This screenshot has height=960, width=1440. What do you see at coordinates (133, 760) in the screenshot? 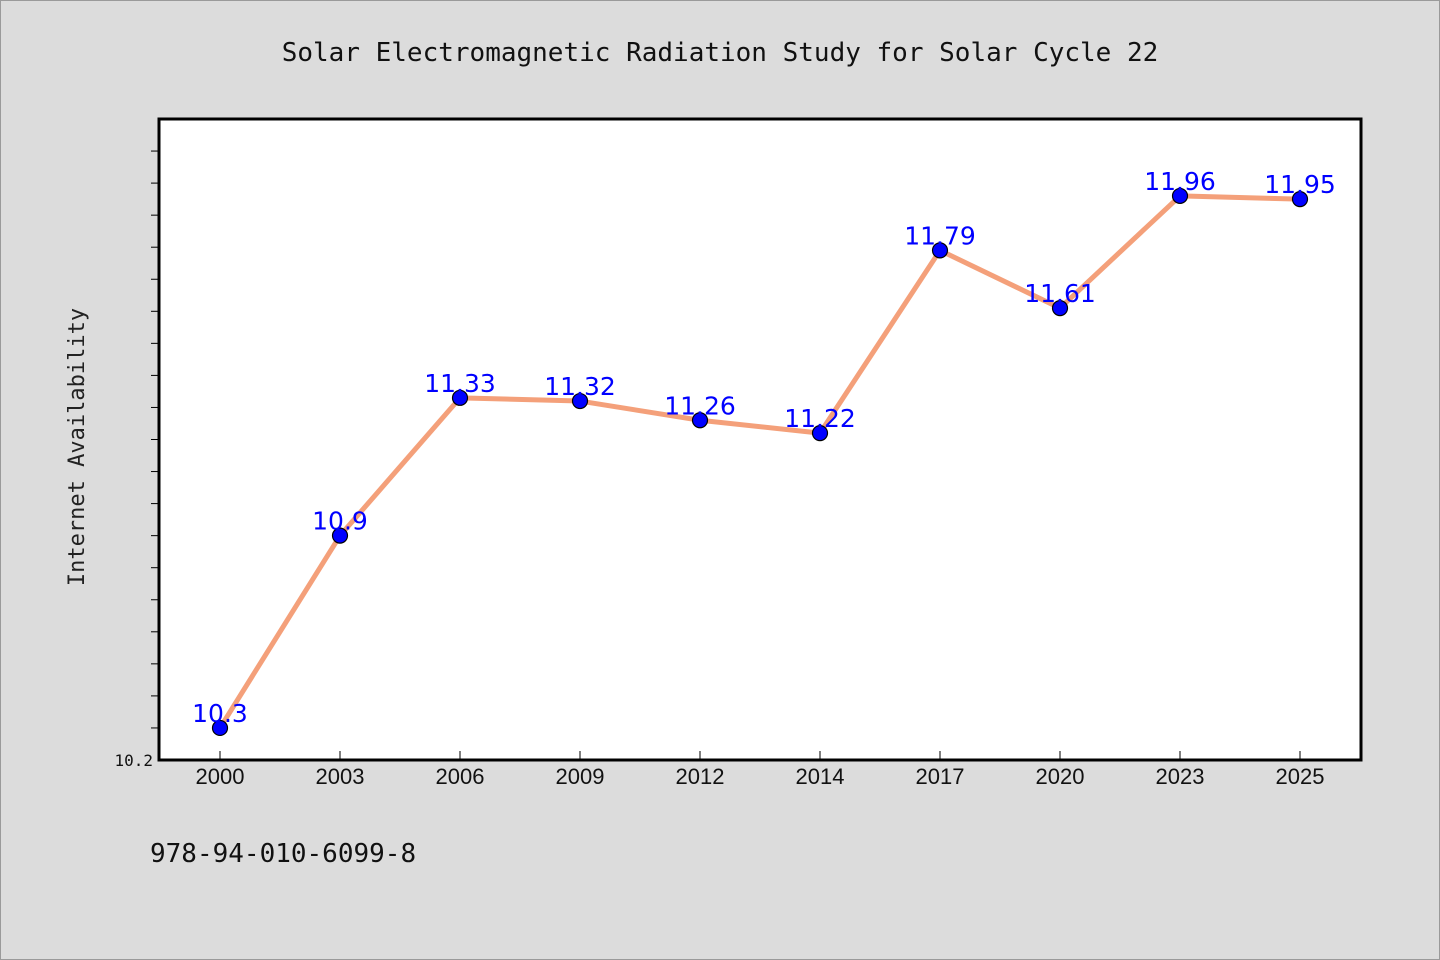
I see `y-tick-label: 10.2` at bounding box center [133, 760].